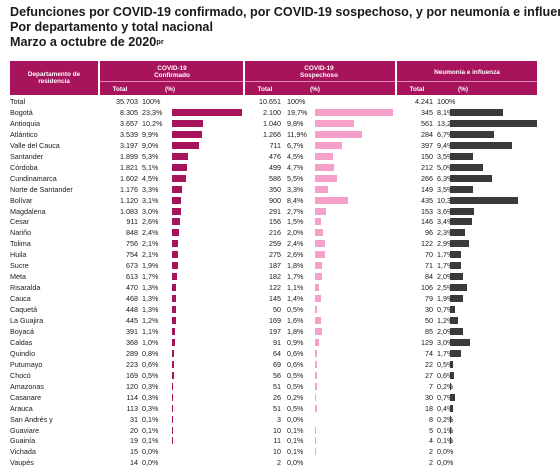 The image size is (560, 471). What do you see at coordinates (429, 233) in the screenshot?
I see `total-value: 96` at bounding box center [429, 233].